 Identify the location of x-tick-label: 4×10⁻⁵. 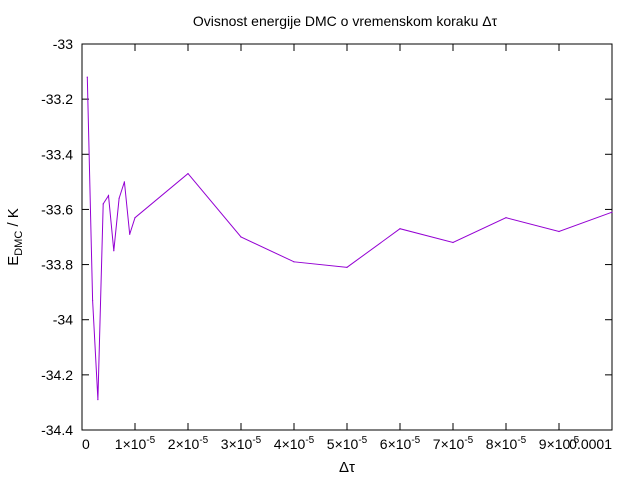
(294, 443).